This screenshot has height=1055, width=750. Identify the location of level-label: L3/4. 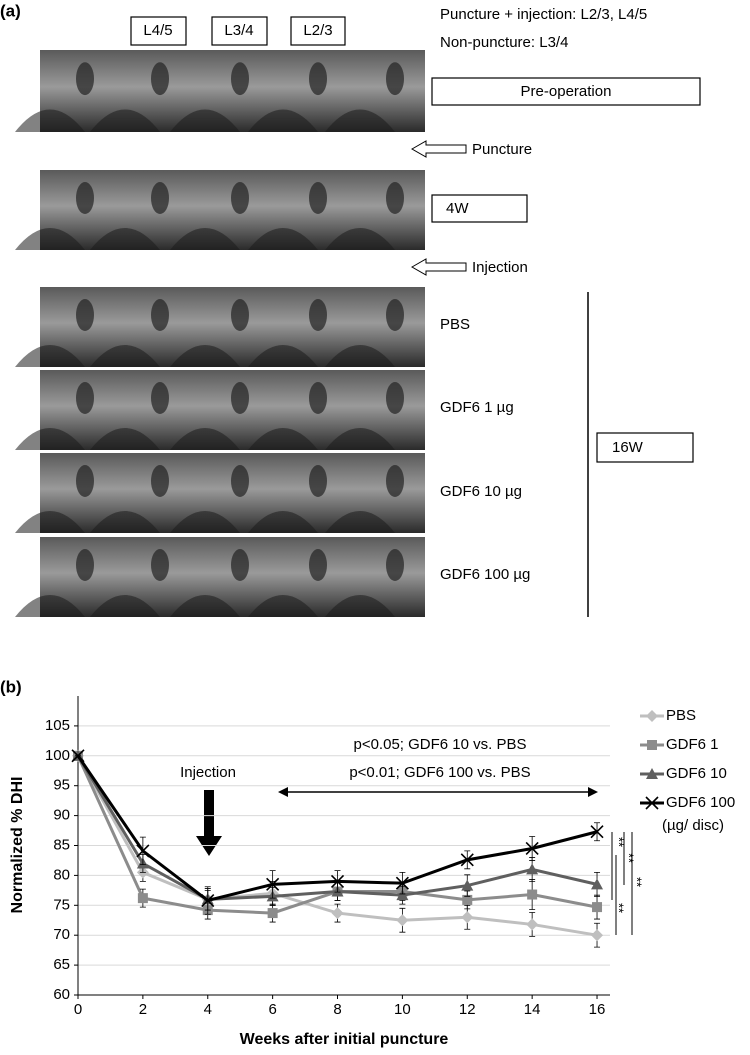
(238, 30).